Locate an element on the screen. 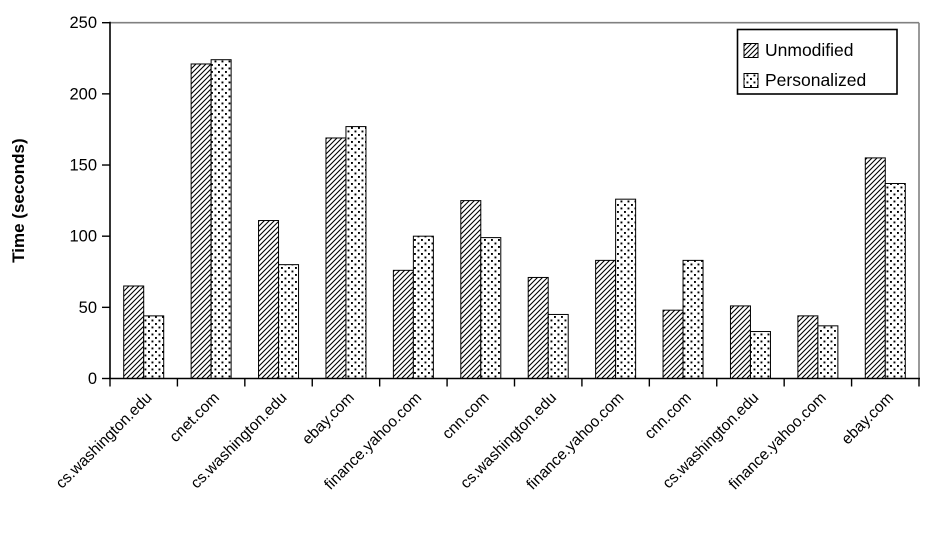 This screenshot has height=553, width=929. y-tick-label: 0 is located at coordinates (92, 379).